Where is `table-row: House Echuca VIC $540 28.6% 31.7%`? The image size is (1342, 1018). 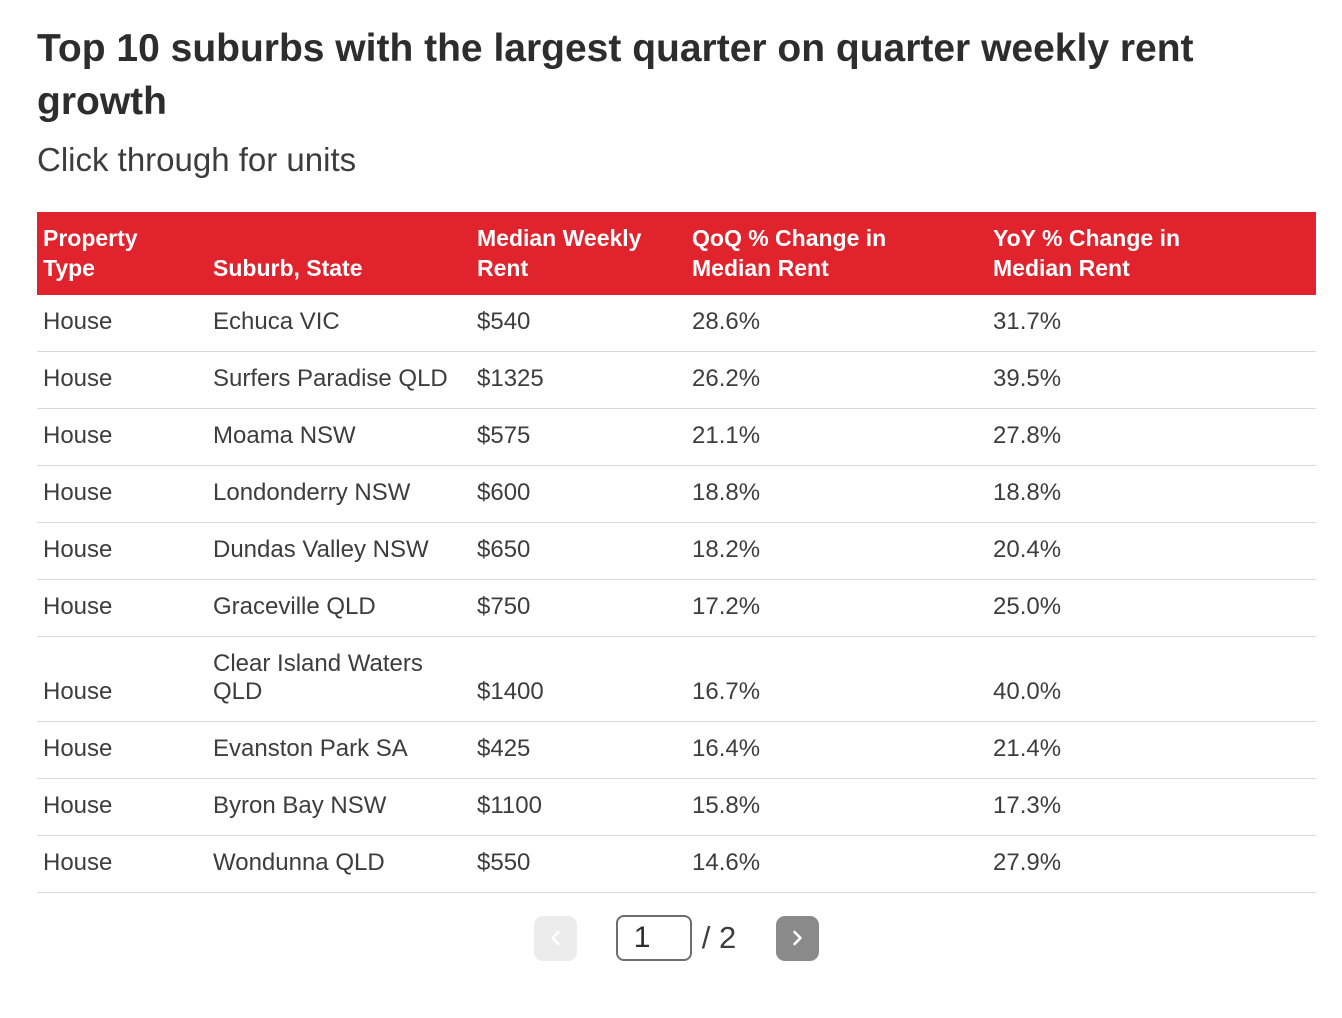 table-row: House Echuca VIC $540 28.6% 31.7% is located at coordinates (676, 323).